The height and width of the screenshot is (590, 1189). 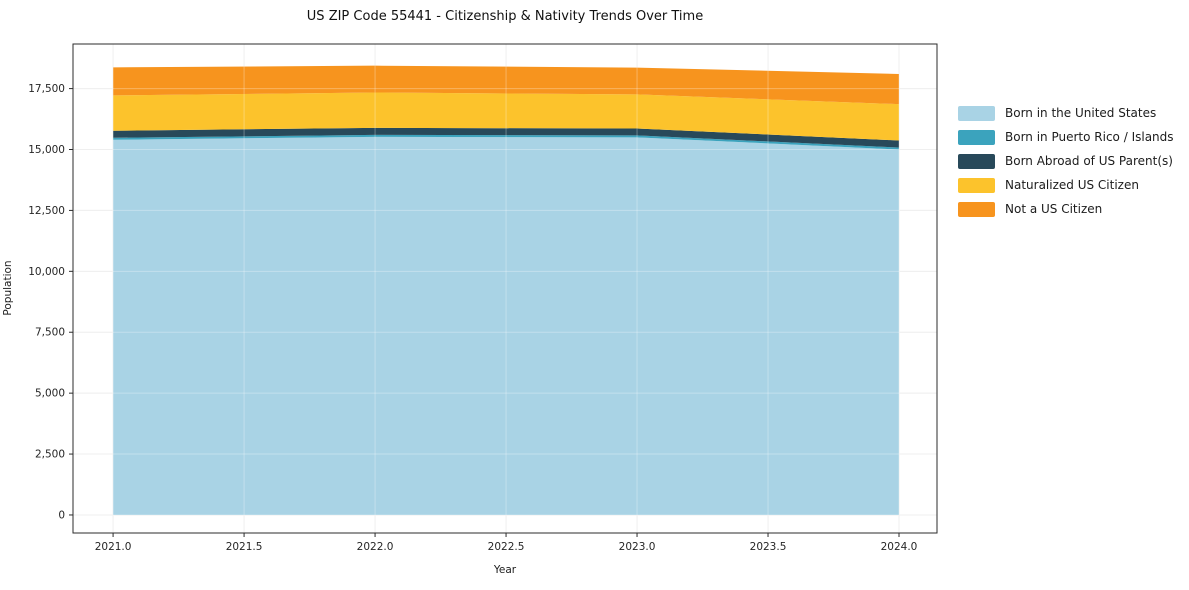 I want to click on y-tick-label: 10,000, so click(x=46, y=272).